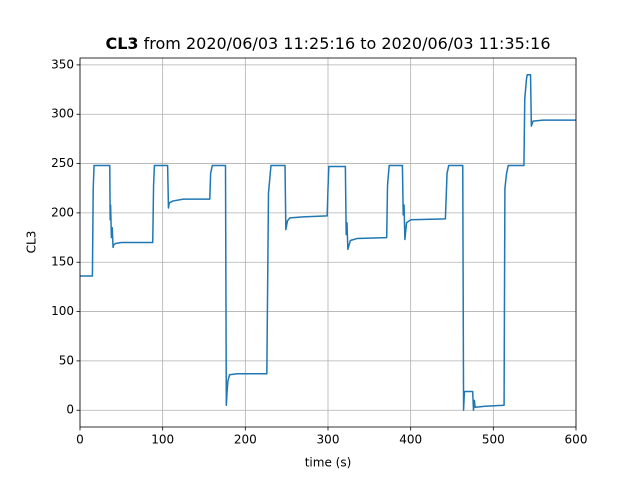 The image size is (640, 484). I want to click on y-tick-label: 250, so click(62, 163).